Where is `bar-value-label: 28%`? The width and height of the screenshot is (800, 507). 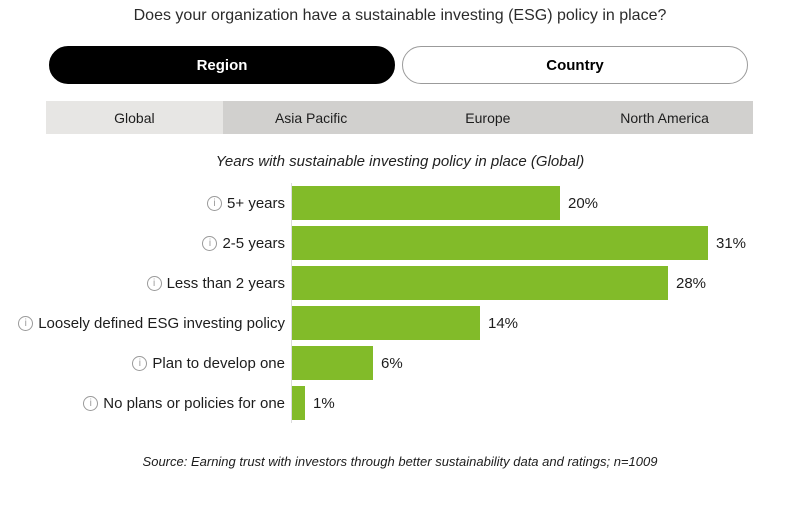 bar-value-label: 28% is located at coordinates (691, 283).